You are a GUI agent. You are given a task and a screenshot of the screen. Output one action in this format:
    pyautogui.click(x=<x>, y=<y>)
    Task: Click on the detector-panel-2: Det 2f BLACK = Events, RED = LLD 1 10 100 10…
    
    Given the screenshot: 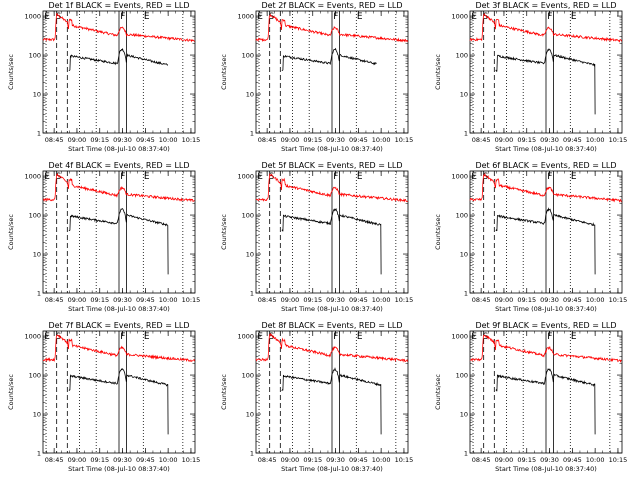 What is the action you would take?
    pyautogui.click(x=316, y=77)
    